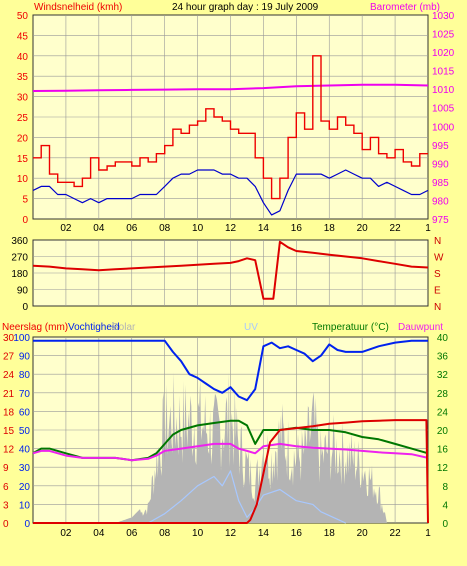  What do you see at coordinates (6, 505) in the screenshot?
I see `rain-tick: 3` at bounding box center [6, 505].